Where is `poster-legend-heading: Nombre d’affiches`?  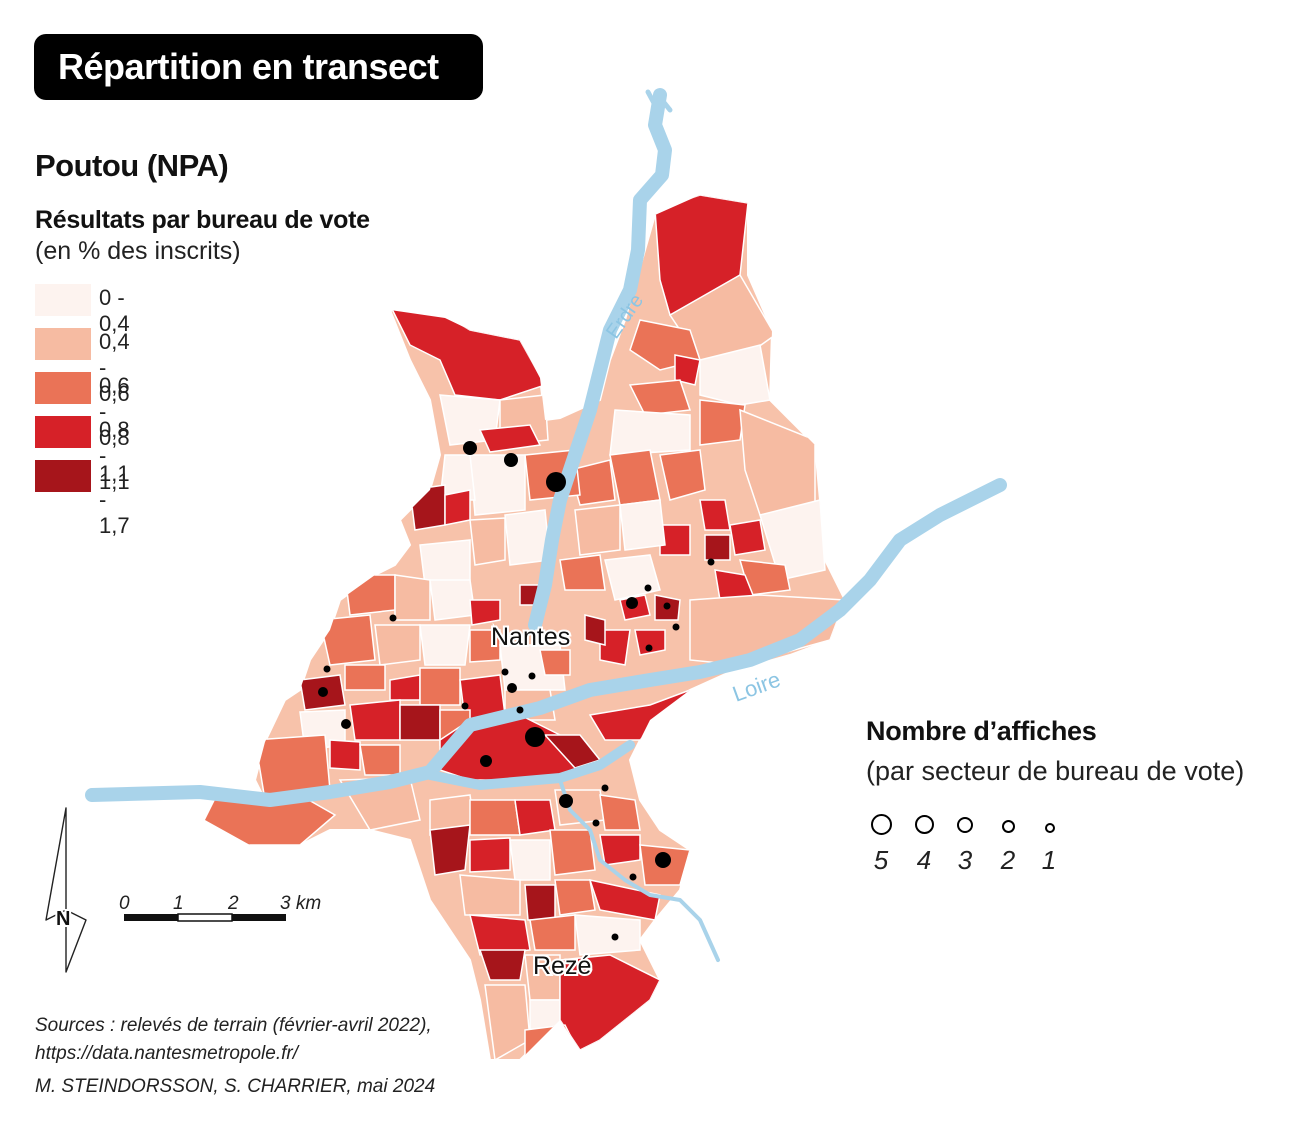 poster-legend-heading: Nombre d’affiches is located at coordinates (981, 731).